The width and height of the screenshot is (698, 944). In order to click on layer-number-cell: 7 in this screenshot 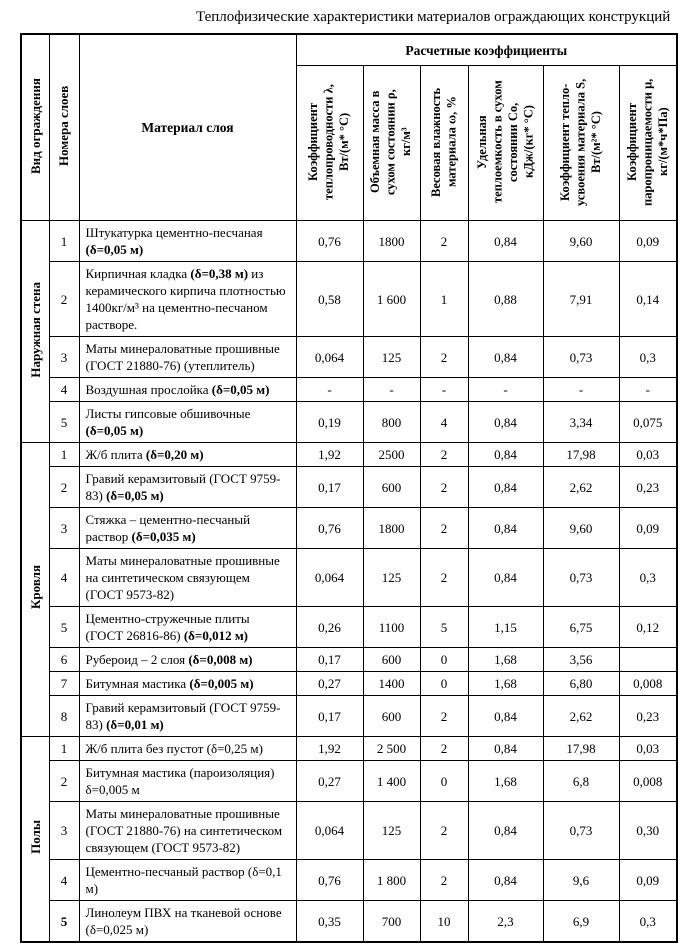, I will do `click(64, 683)`.